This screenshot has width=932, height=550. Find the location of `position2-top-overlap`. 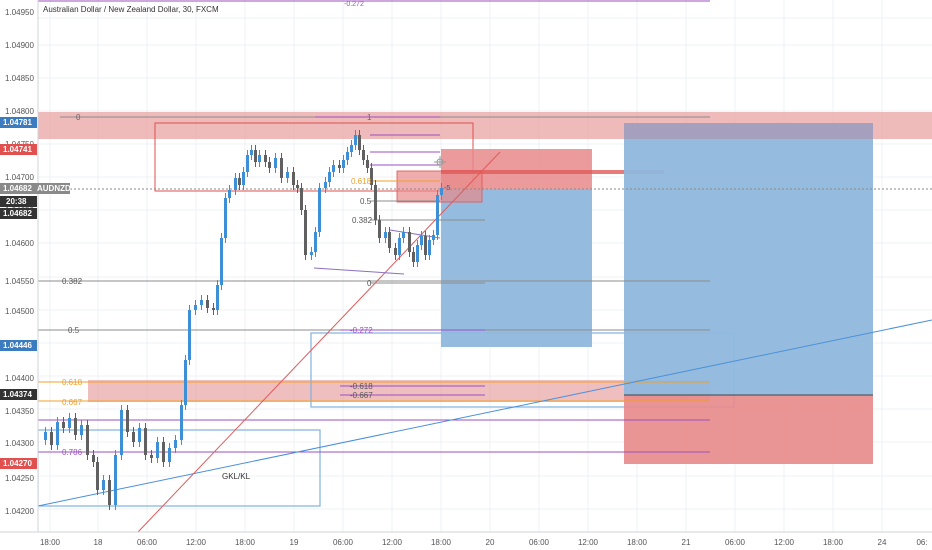

position2-top-overlap is located at coordinates (748, 131).